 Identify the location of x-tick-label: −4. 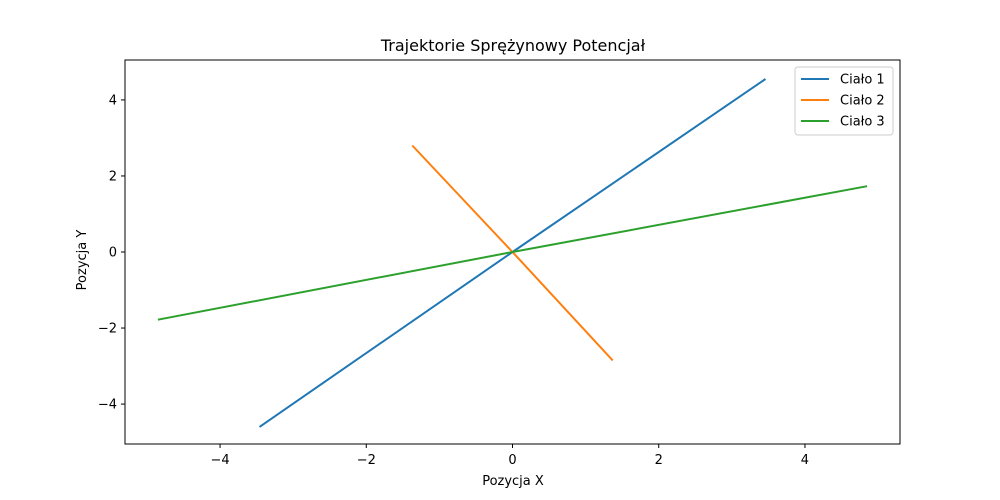
(219, 460).